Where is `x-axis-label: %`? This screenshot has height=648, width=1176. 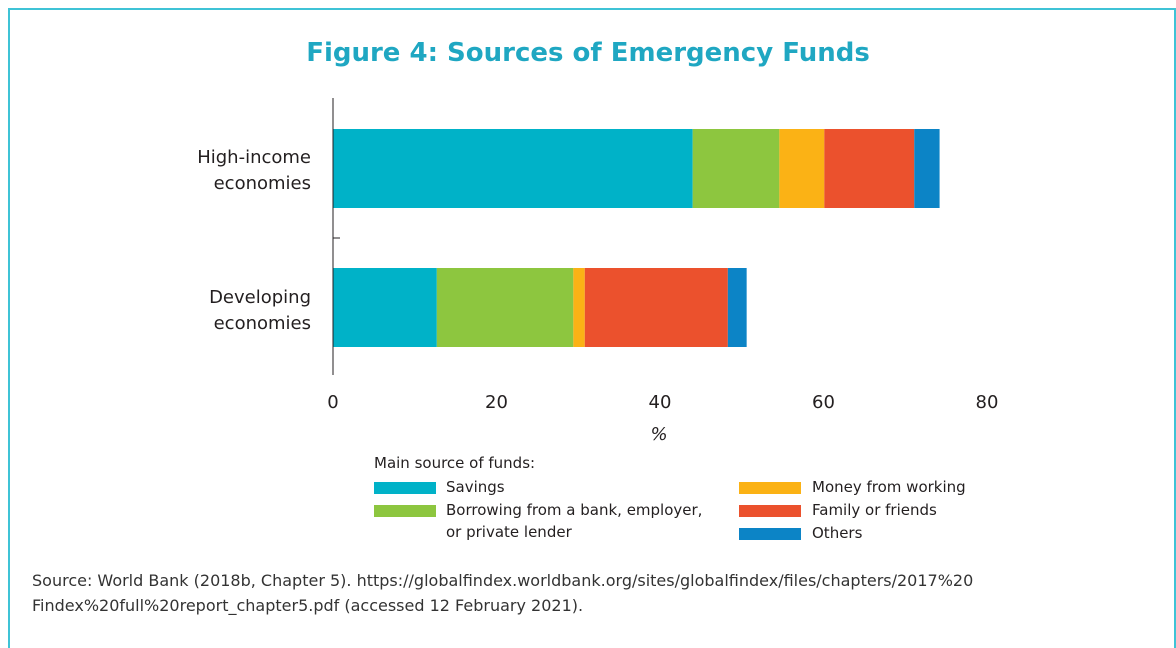
x-axis-label: % is located at coordinates (658, 434).